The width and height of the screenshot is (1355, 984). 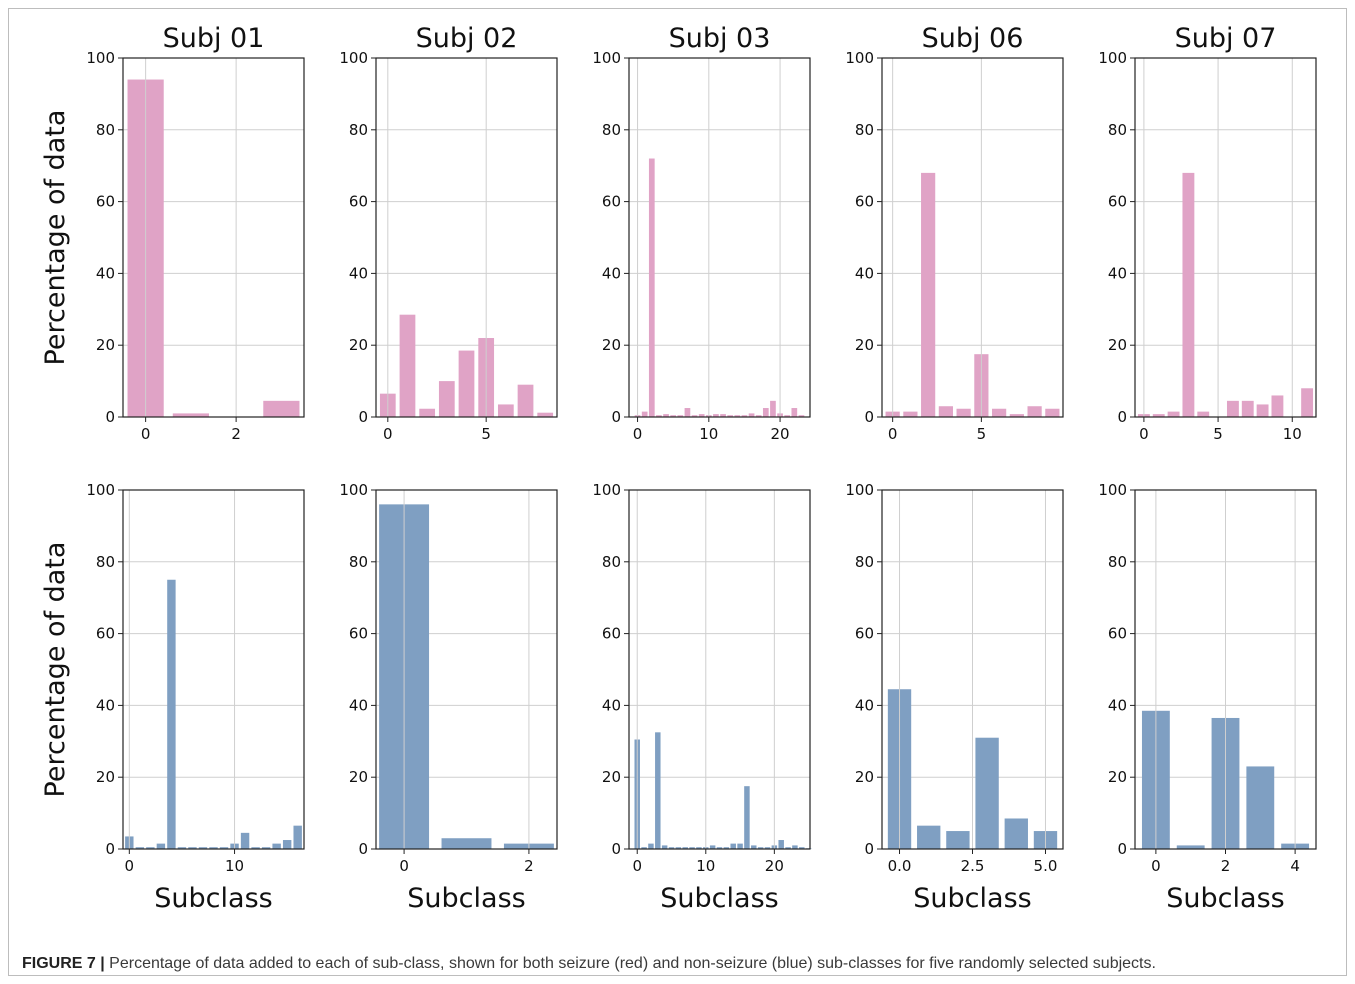 What do you see at coordinates (358, 705) in the screenshot?
I see `subplot-7-ytick-label: 40` at bounding box center [358, 705].